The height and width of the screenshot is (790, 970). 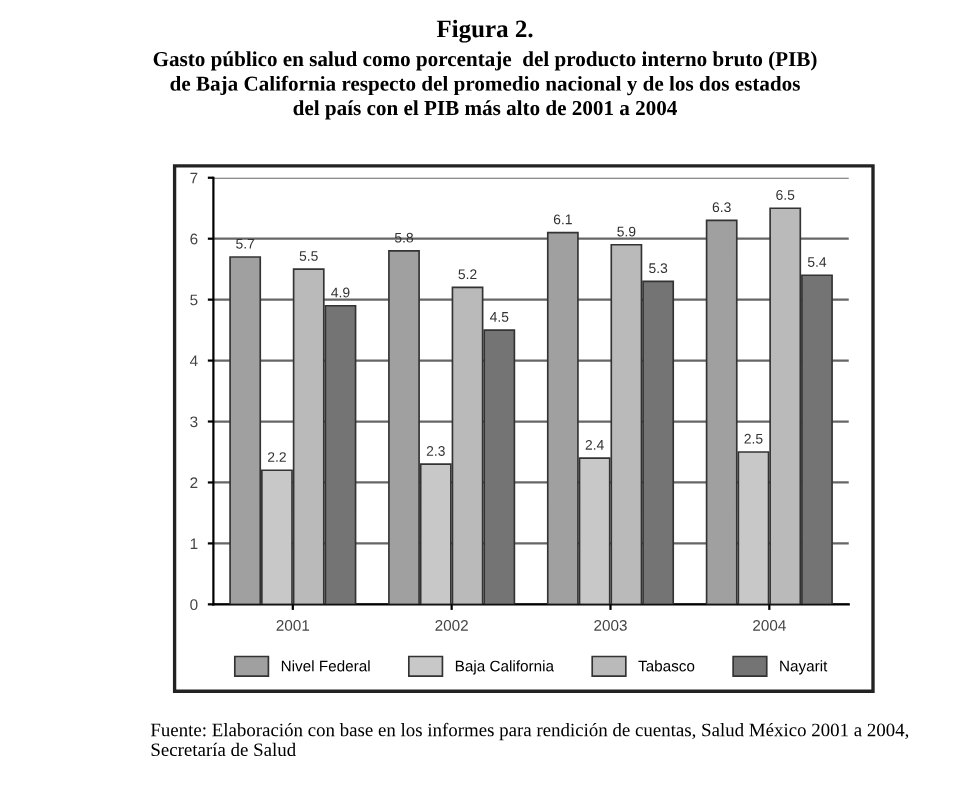 I want to click on source-note: Fuente: Elaboración con base en los informes para rendición de cuentas, Salud México 2001 a 2004, Secretaría de Salud, so click(x=529, y=739).